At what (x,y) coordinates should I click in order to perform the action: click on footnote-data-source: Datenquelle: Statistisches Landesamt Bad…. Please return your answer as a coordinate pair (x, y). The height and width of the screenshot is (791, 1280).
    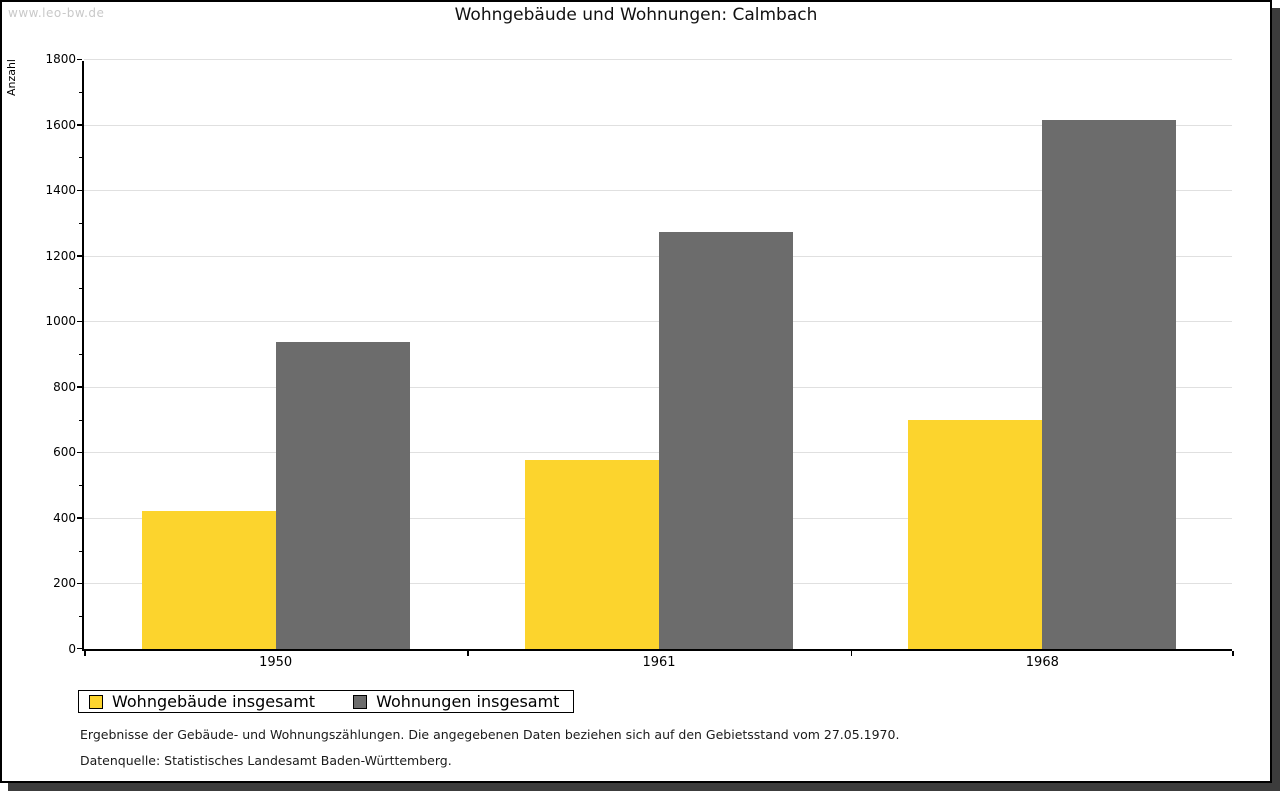
    Looking at the image, I should click on (266, 760).